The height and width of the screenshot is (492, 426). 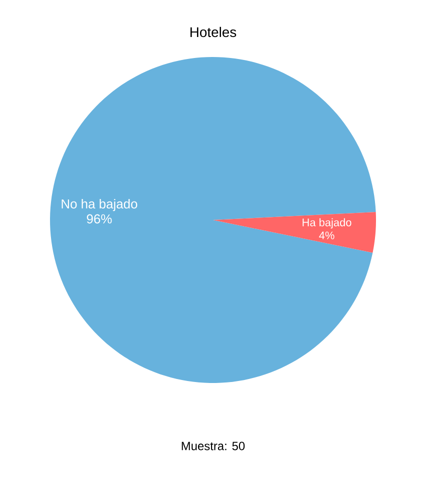 I want to click on data-label: 4%, so click(x=326, y=236).